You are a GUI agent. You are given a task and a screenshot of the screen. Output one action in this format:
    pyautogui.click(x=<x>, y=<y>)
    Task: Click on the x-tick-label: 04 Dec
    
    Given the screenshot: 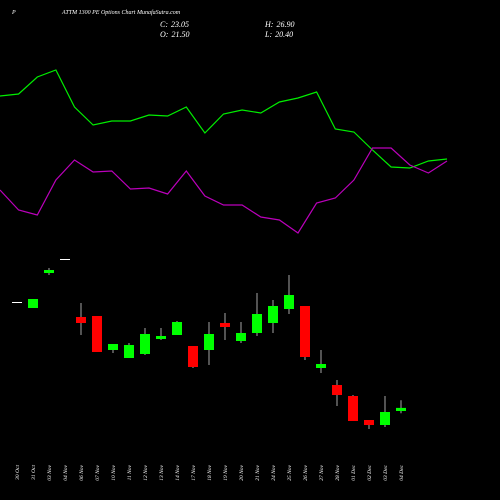 What is the action you would take?
    pyautogui.click(x=401, y=472)
    